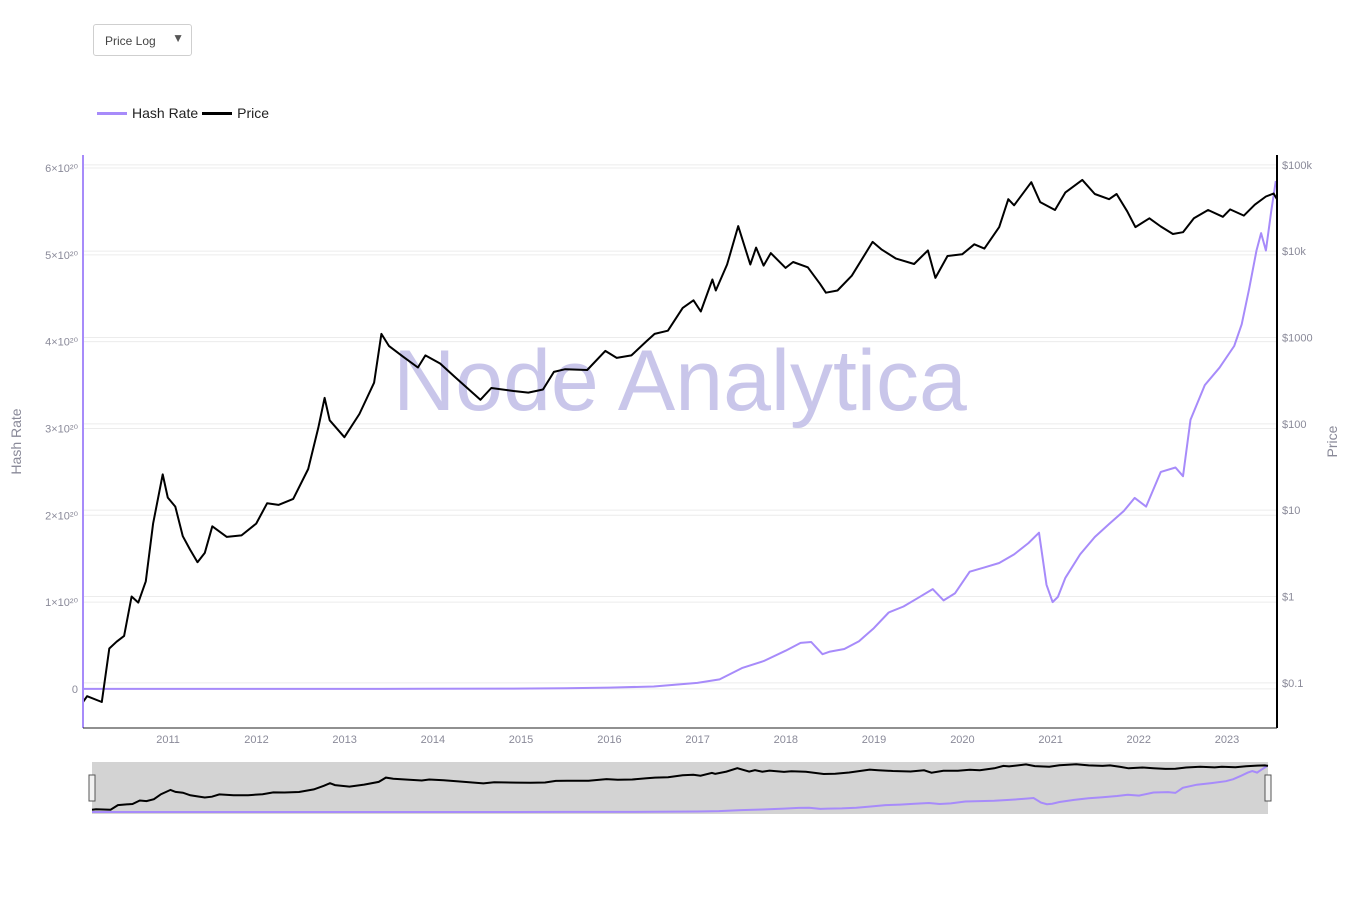 The height and width of the screenshot is (900, 1359). What do you see at coordinates (609, 740) in the screenshot?
I see `x-tick-label: 2016` at bounding box center [609, 740].